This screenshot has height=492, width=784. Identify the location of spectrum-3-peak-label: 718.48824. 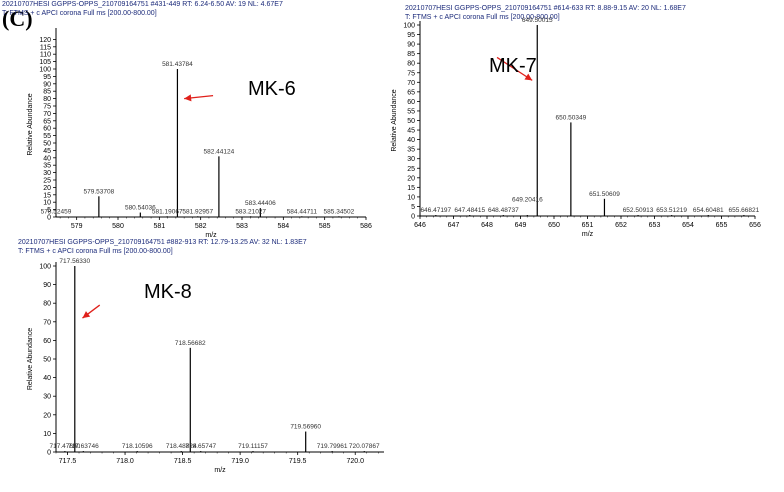
(181, 446).